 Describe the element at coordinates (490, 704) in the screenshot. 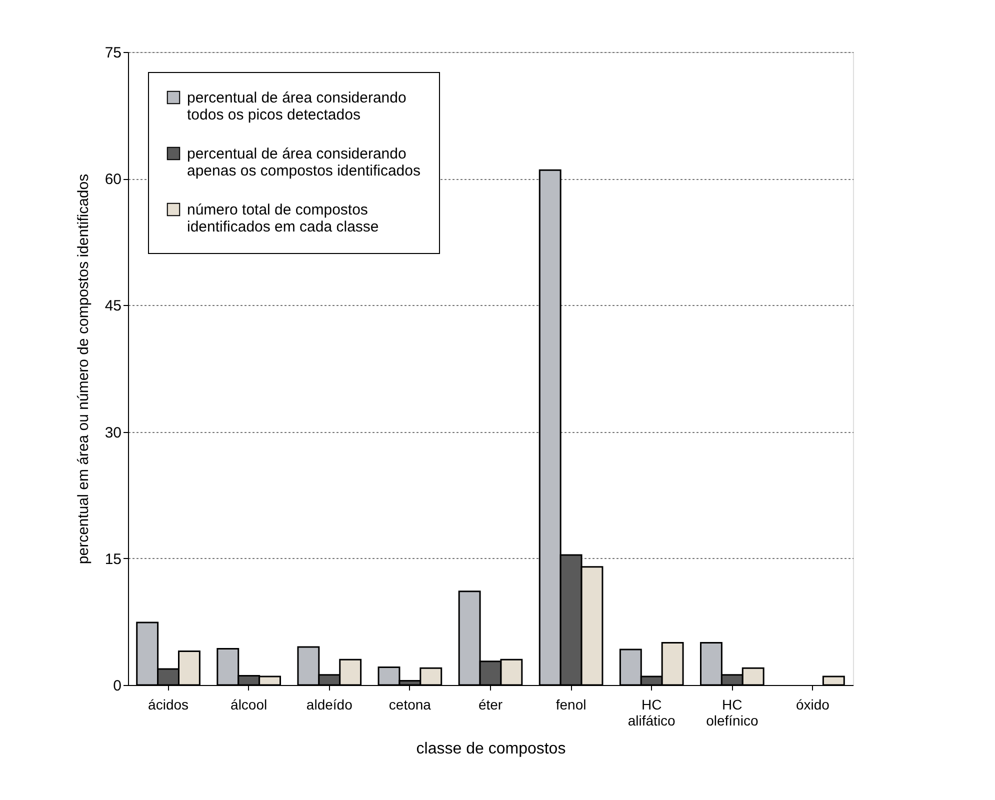

I see `x-tick-label: éter` at that location.